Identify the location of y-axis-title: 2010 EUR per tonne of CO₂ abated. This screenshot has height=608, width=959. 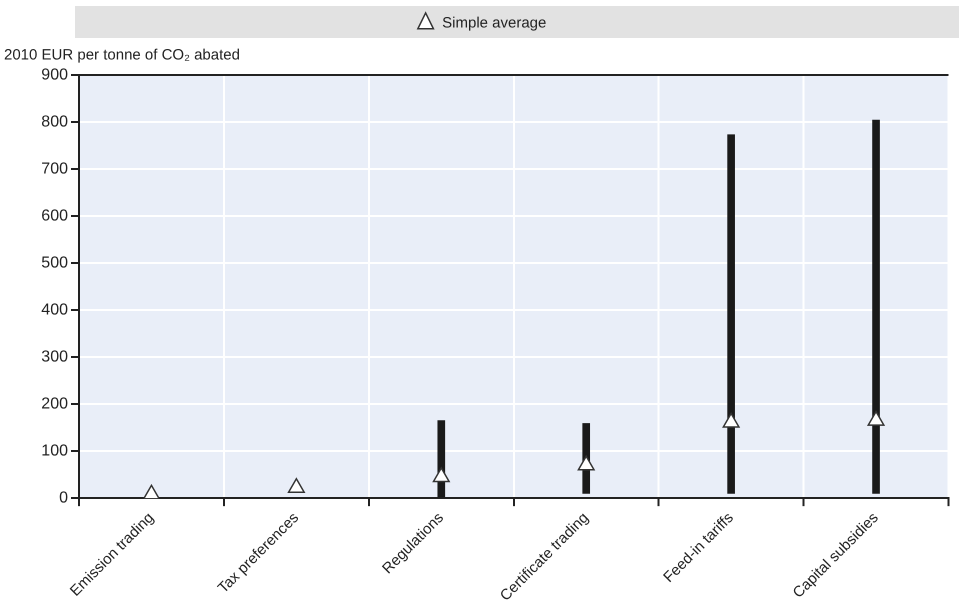
(122, 55).